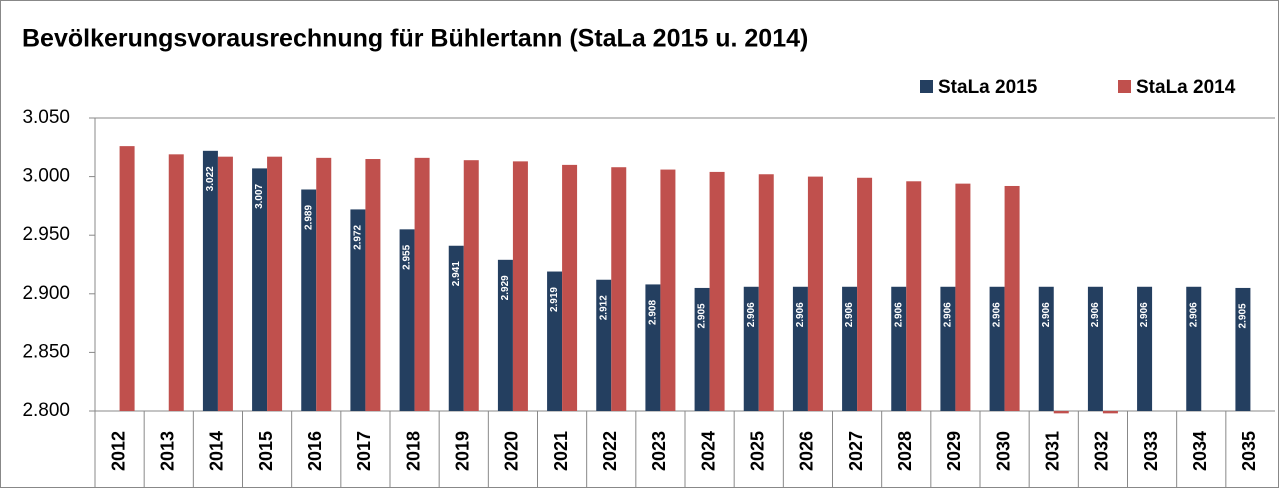  Describe the element at coordinates (46, 234) in the screenshot. I see `y-tick-label: 2.950` at that location.